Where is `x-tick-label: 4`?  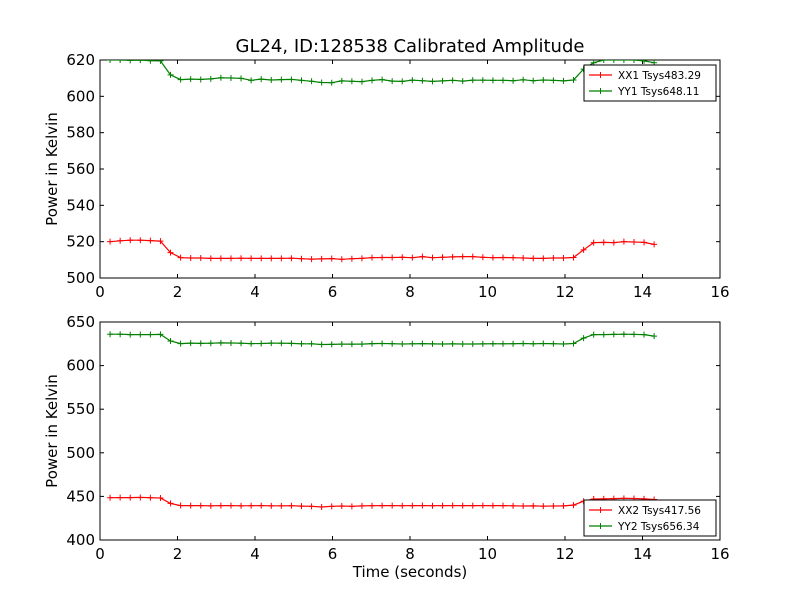 x-tick-label: 4 is located at coordinates (255, 554).